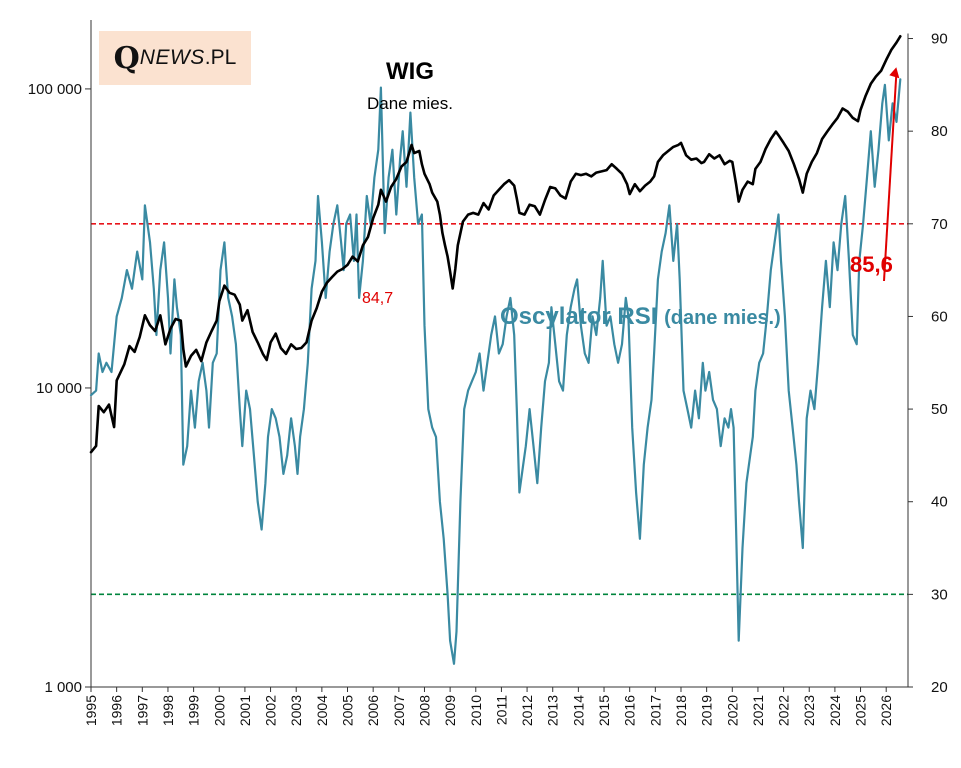 This screenshot has width=961, height=768. What do you see at coordinates (809, 710) in the screenshot?
I see `x-tick-label: 2023` at bounding box center [809, 710].